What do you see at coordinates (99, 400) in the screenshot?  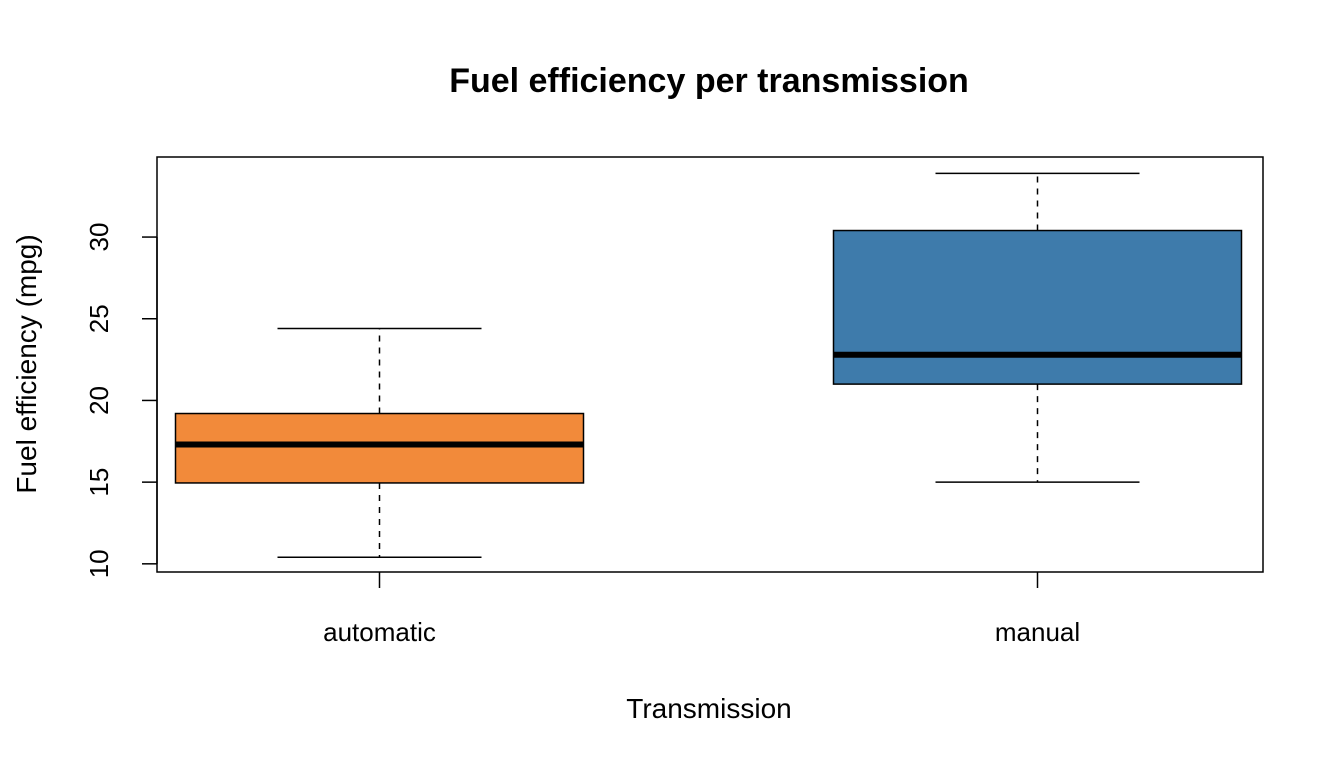 I see `y-tick-label: 20` at bounding box center [99, 400].